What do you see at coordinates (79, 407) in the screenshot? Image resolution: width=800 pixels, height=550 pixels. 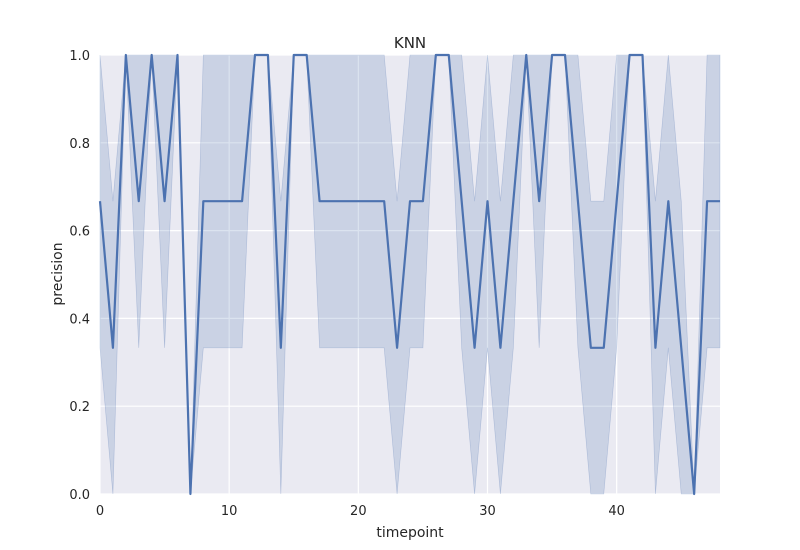 I see `y-tick-label: 0.2` at bounding box center [79, 407].